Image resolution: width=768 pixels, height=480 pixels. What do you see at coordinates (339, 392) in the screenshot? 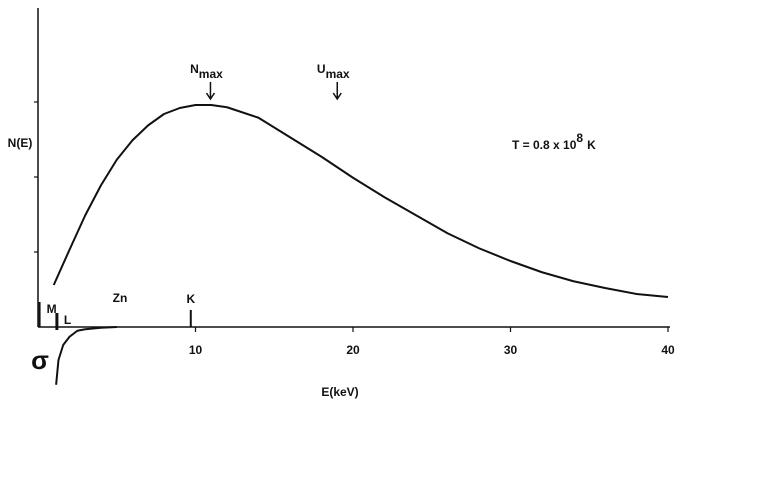
I see `x-axis-label: E(keV)` at bounding box center [339, 392].